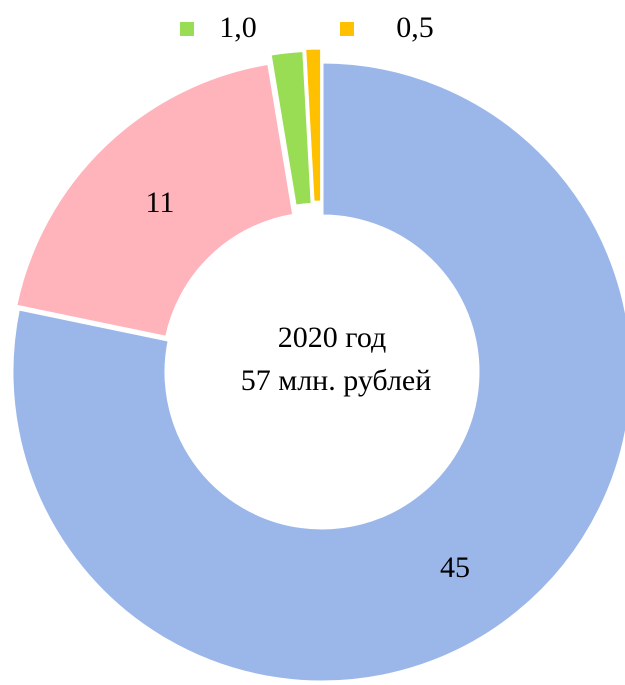 This screenshot has height=685, width=625. Describe the element at coordinates (238, 27) in the screenshot. I see `data-label: 1,0` at that location.